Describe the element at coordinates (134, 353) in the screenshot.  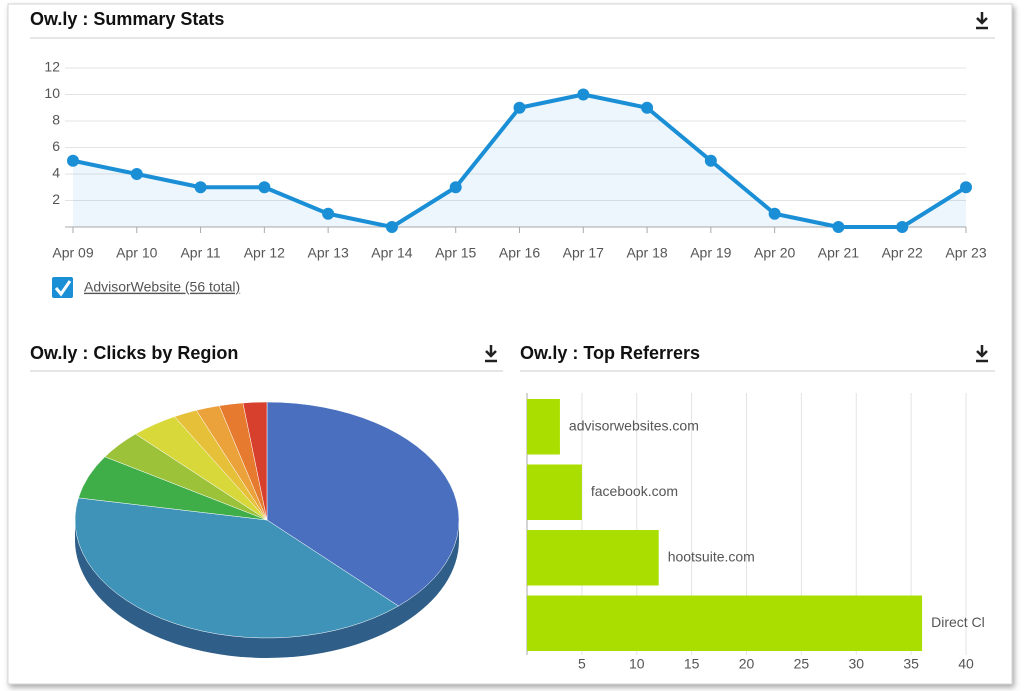
I see `panel-title: Ow.ly : Clicks by Region` at that location.